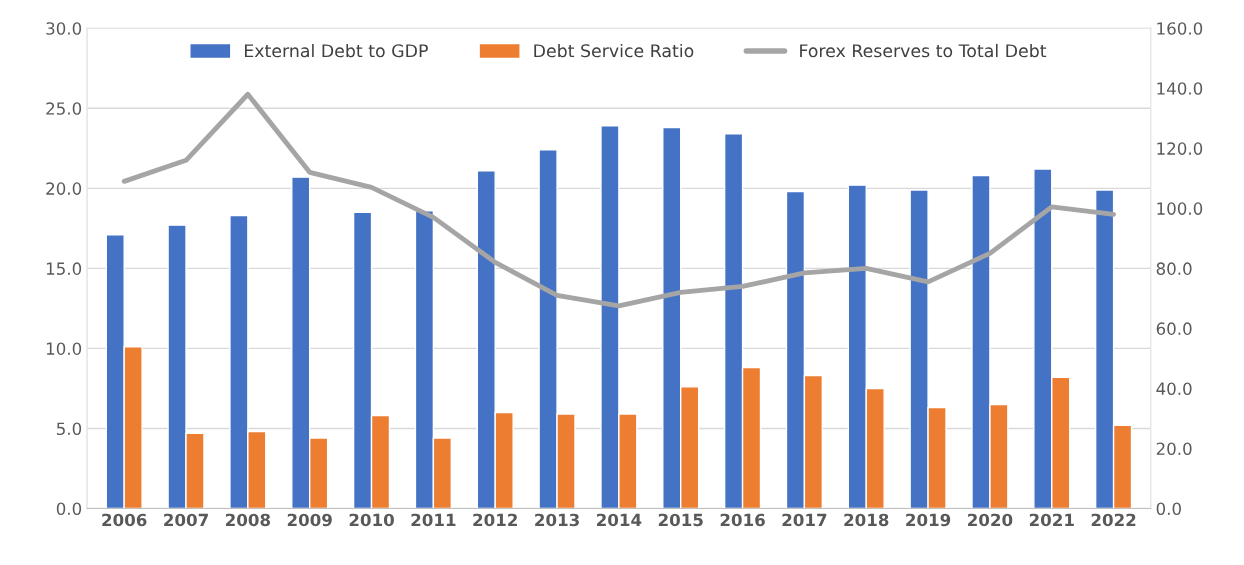  What do you see at coordinates (742, 520) in the screenshot?
I see `x-tick-label: 2016` at bounding box center [742, 520].